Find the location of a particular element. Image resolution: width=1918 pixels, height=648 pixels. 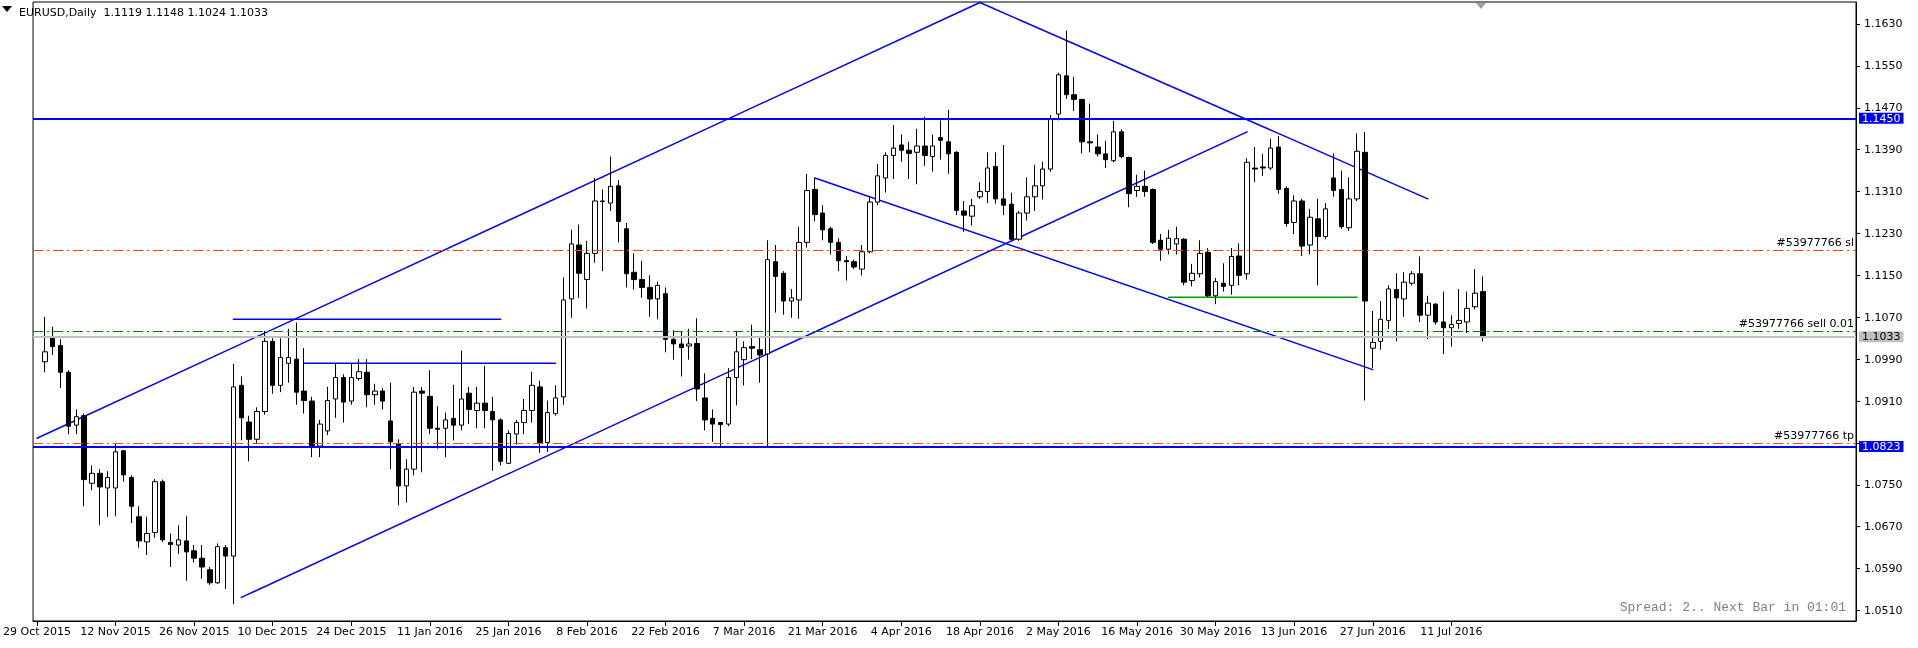

annotation: Spread: 2.. Next Bar in 01:01 is located at coordinates (1733, 607).